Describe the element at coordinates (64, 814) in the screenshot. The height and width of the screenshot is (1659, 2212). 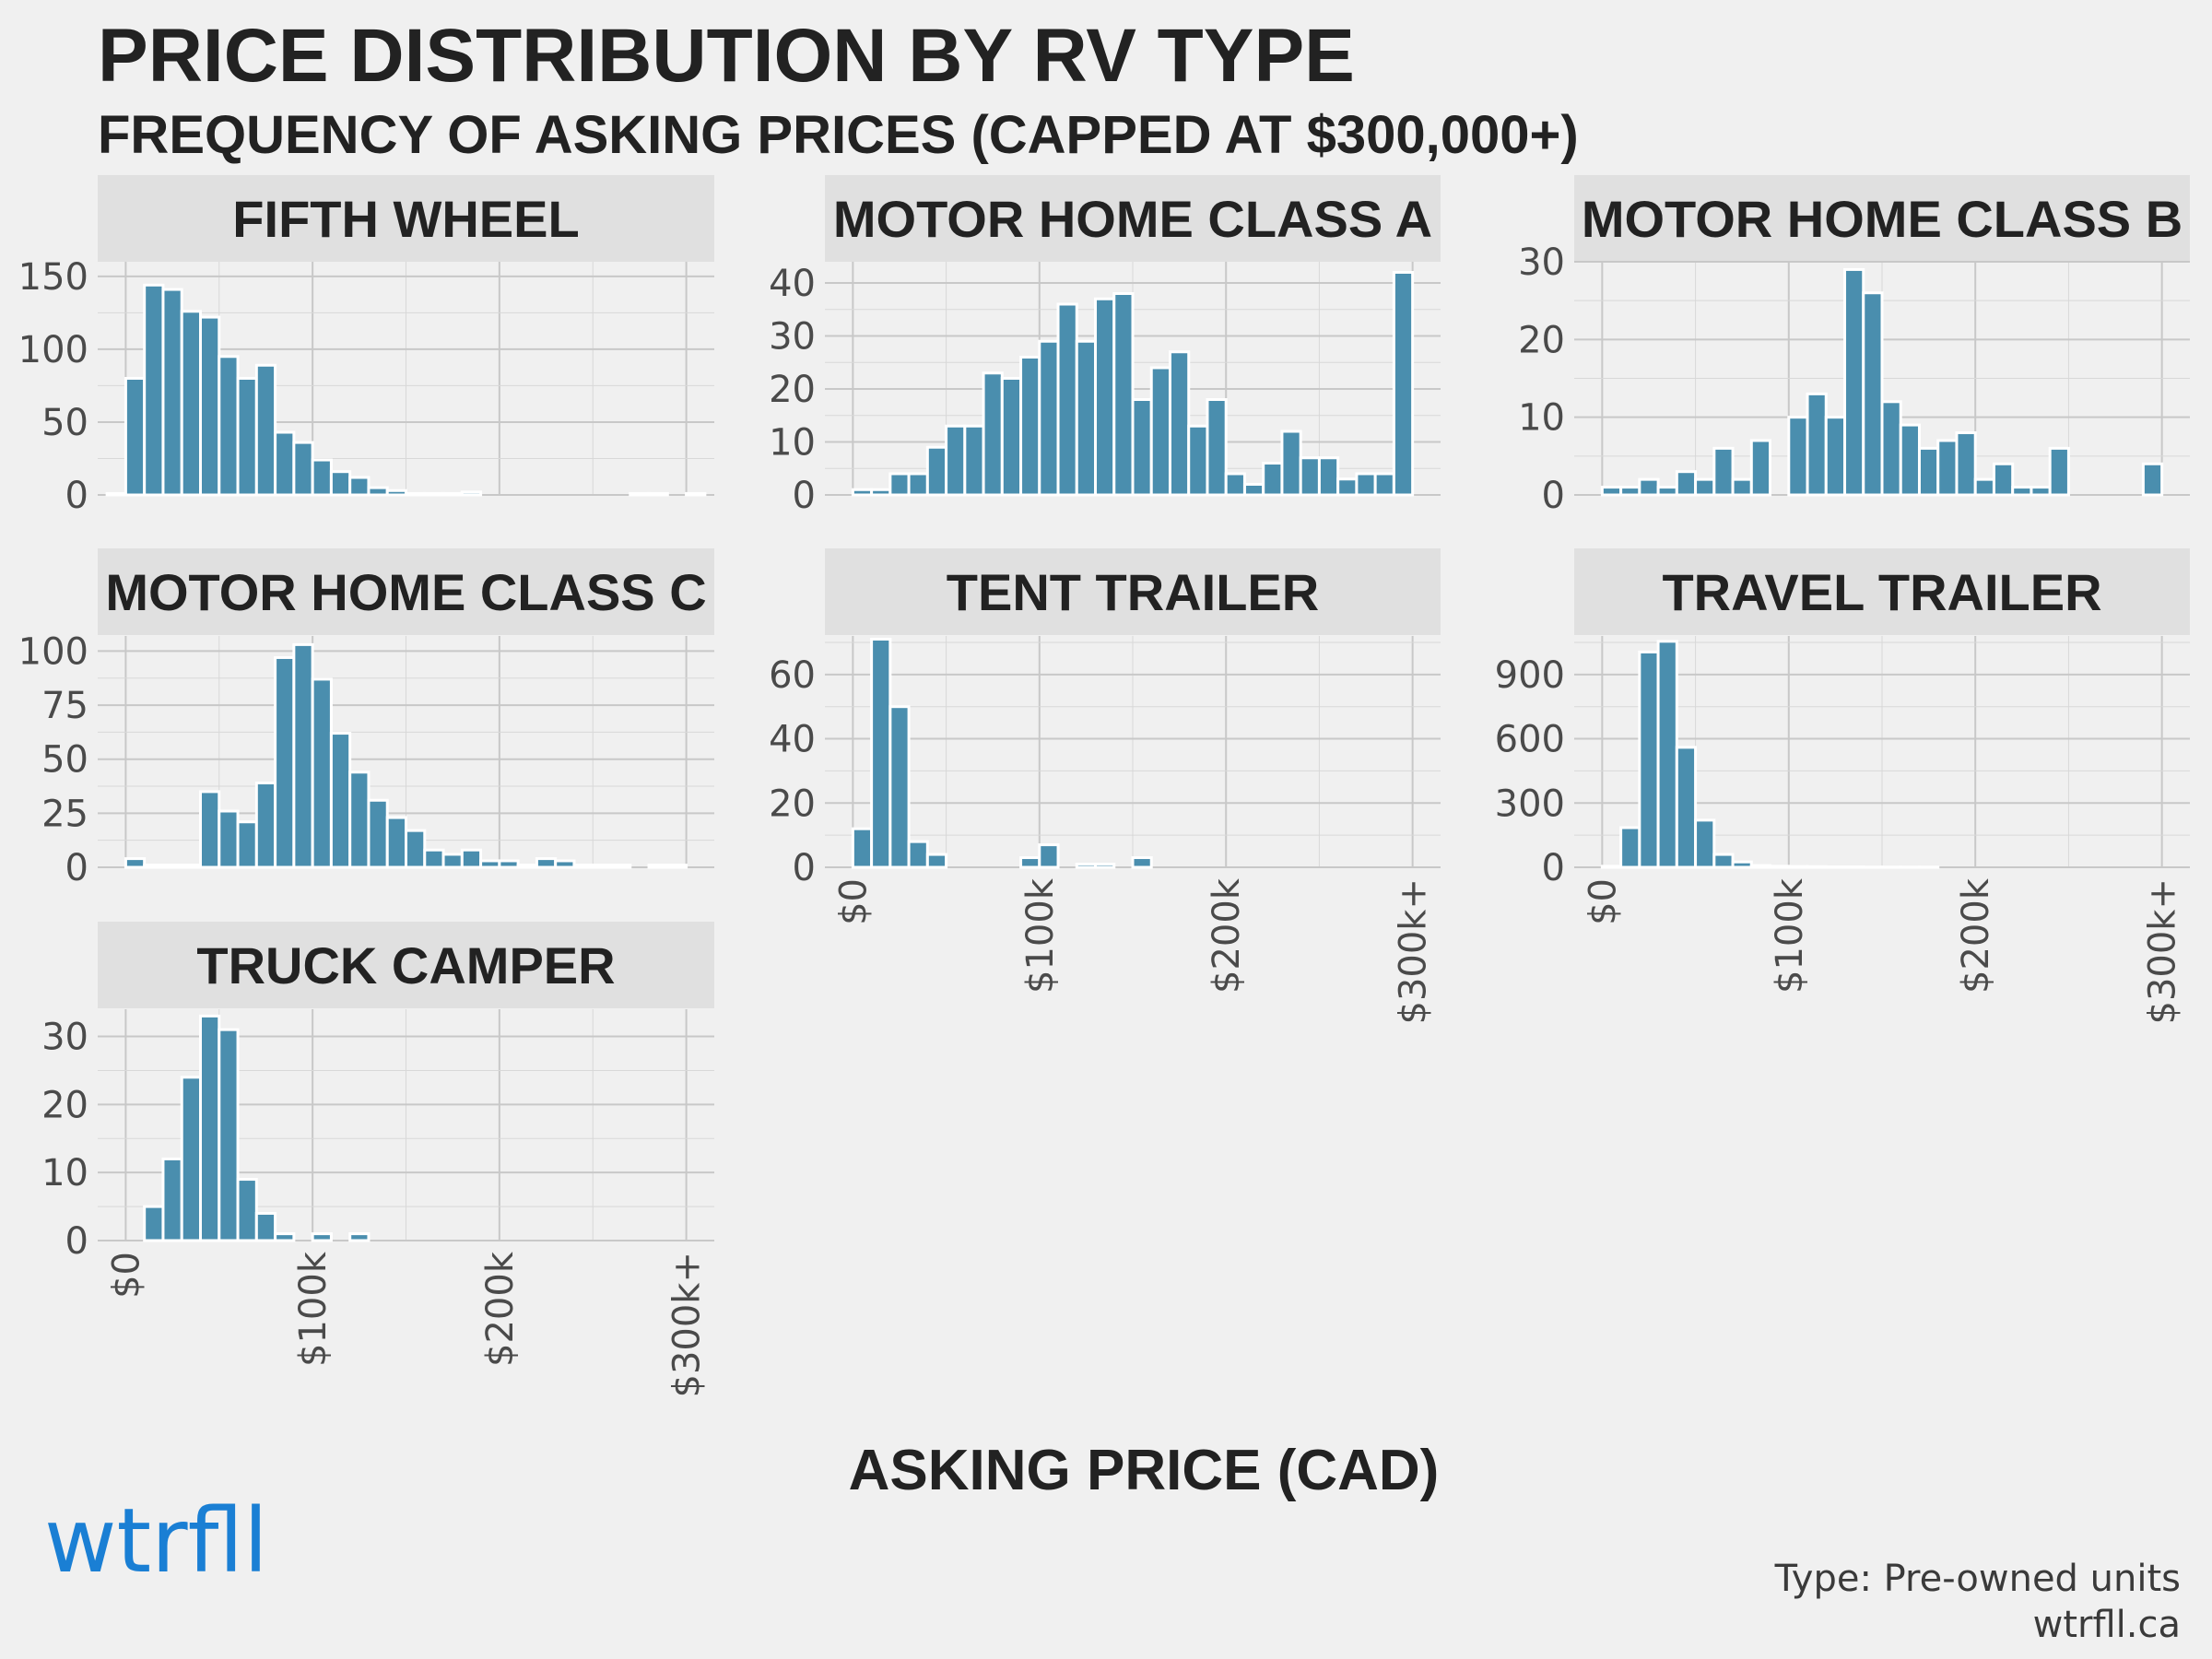
I see `y-tick-label: 25` at that location.